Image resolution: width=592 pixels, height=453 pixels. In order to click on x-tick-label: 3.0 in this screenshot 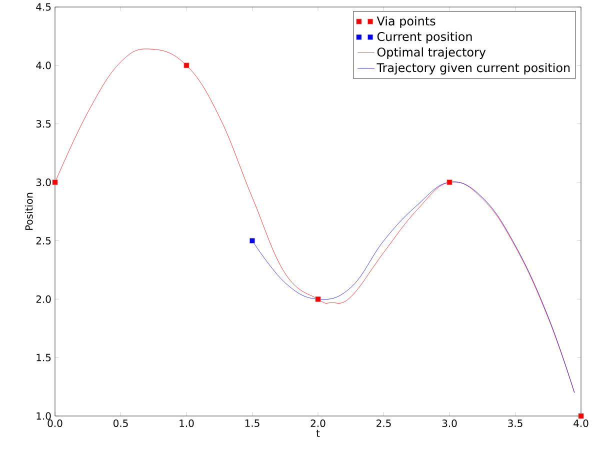, I will do `click(449, 424)`.